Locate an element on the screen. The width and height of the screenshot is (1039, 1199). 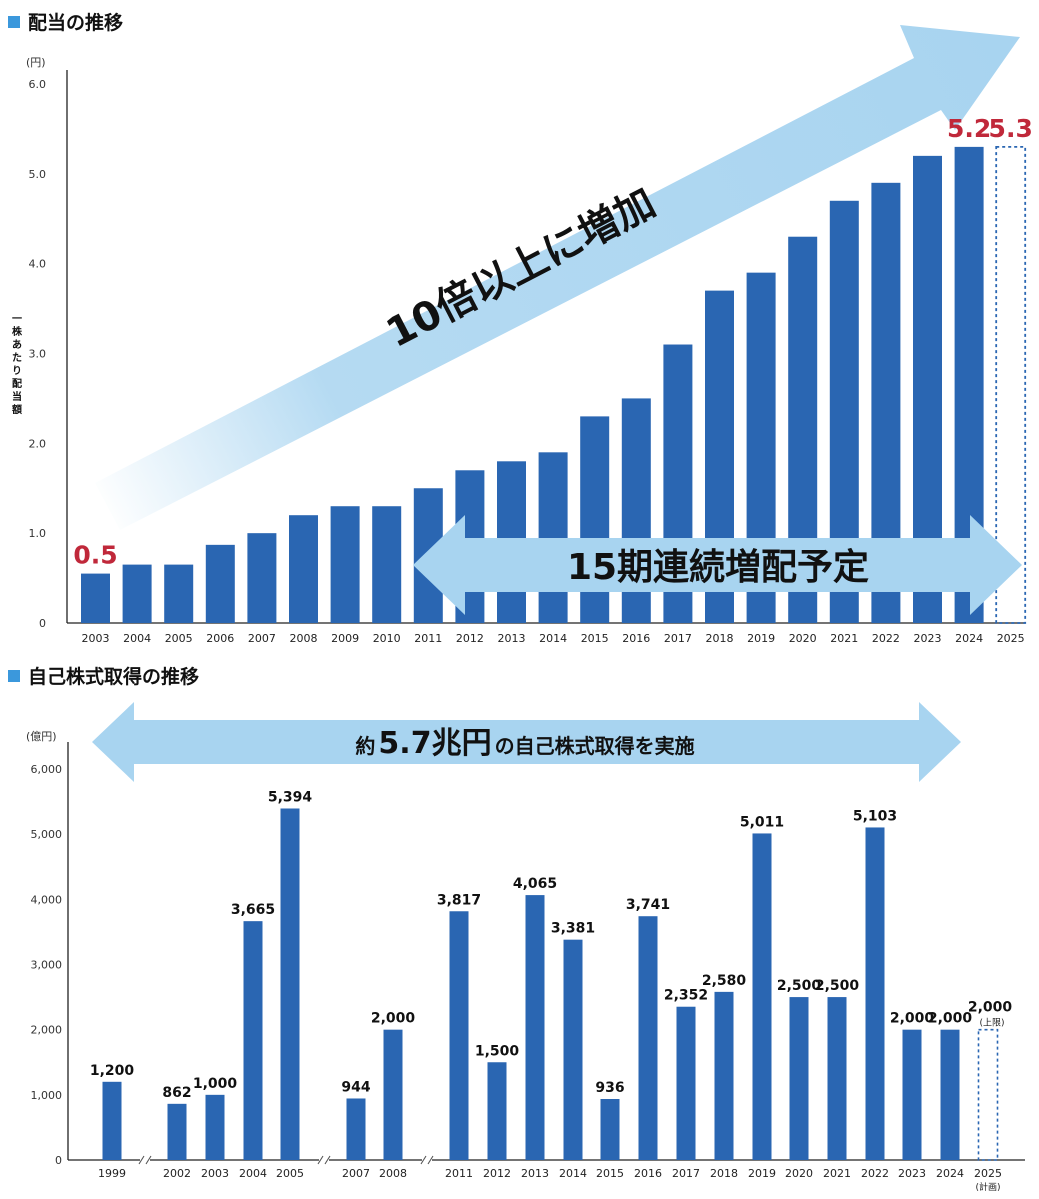
bar-value-label: 1,000 is located at coordinates (215, 1084).